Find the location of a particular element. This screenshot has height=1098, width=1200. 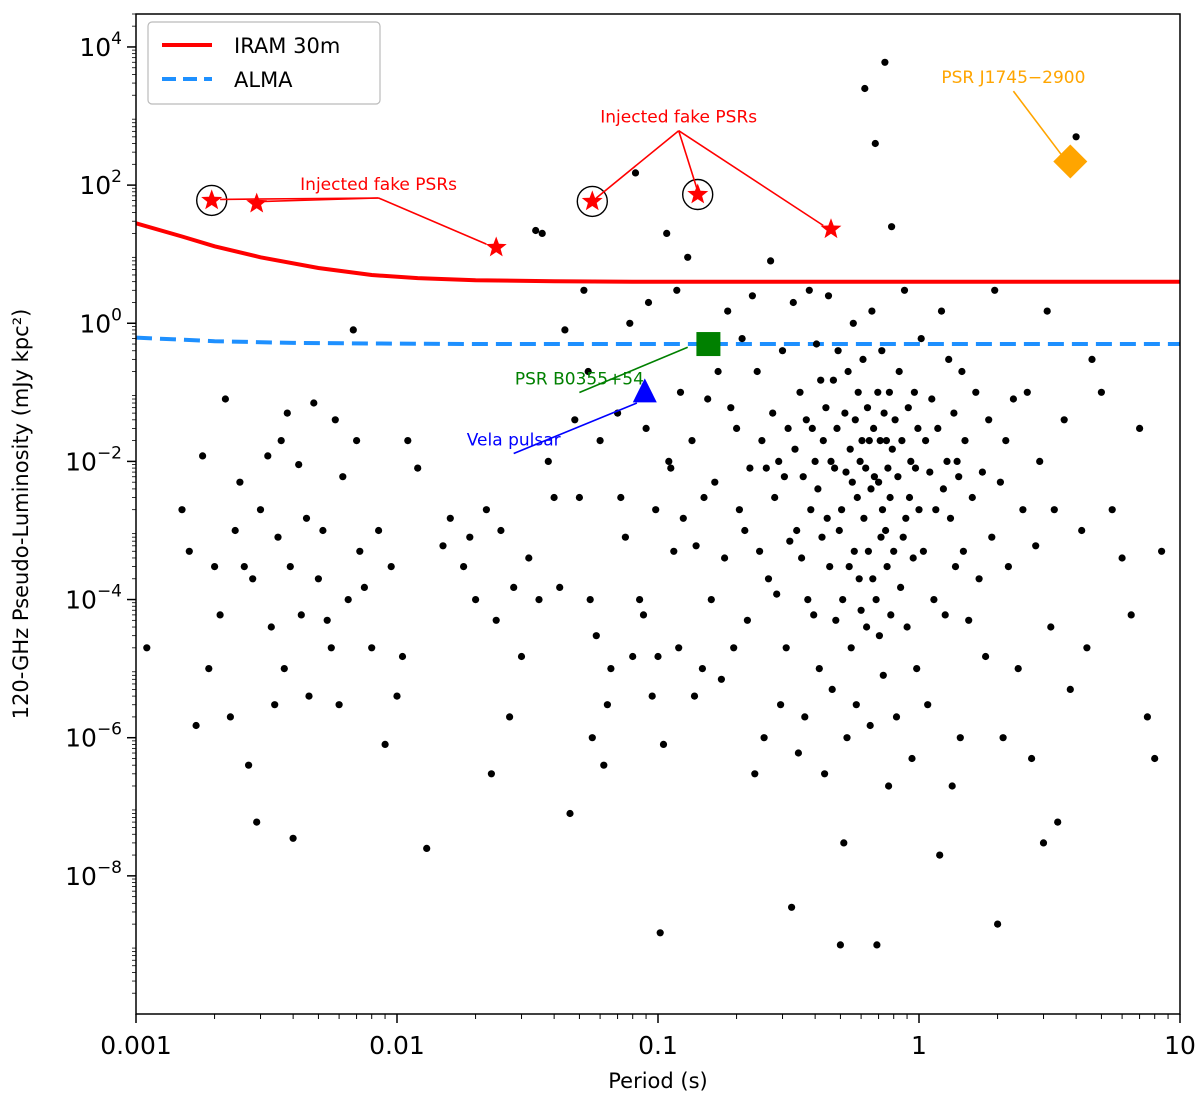

annotation-label: Vela pulsar is located at coordinates (514, 441).